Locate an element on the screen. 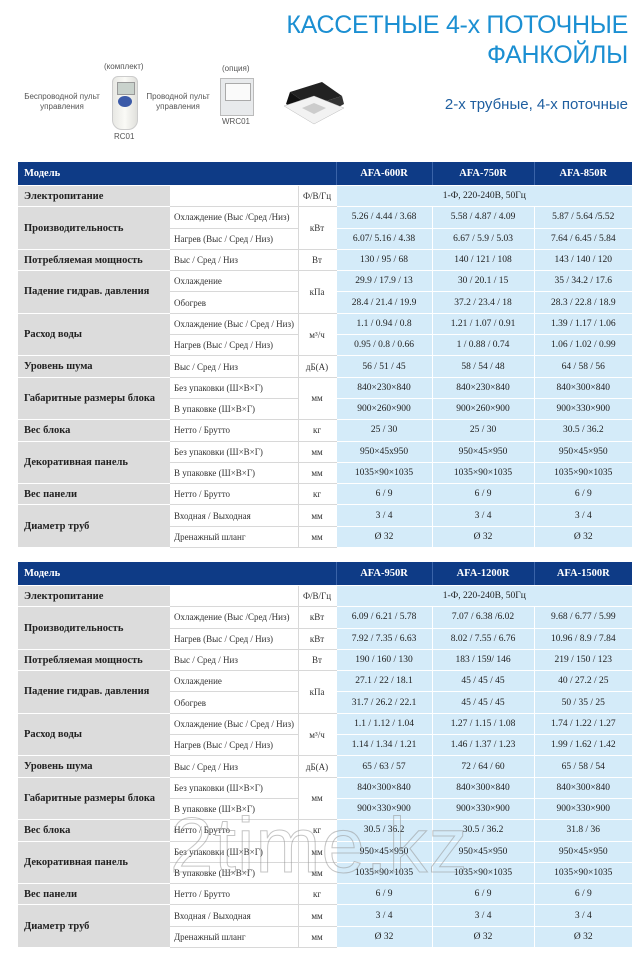  value-cell: Ø 32 is located at coordinates (483, 537).